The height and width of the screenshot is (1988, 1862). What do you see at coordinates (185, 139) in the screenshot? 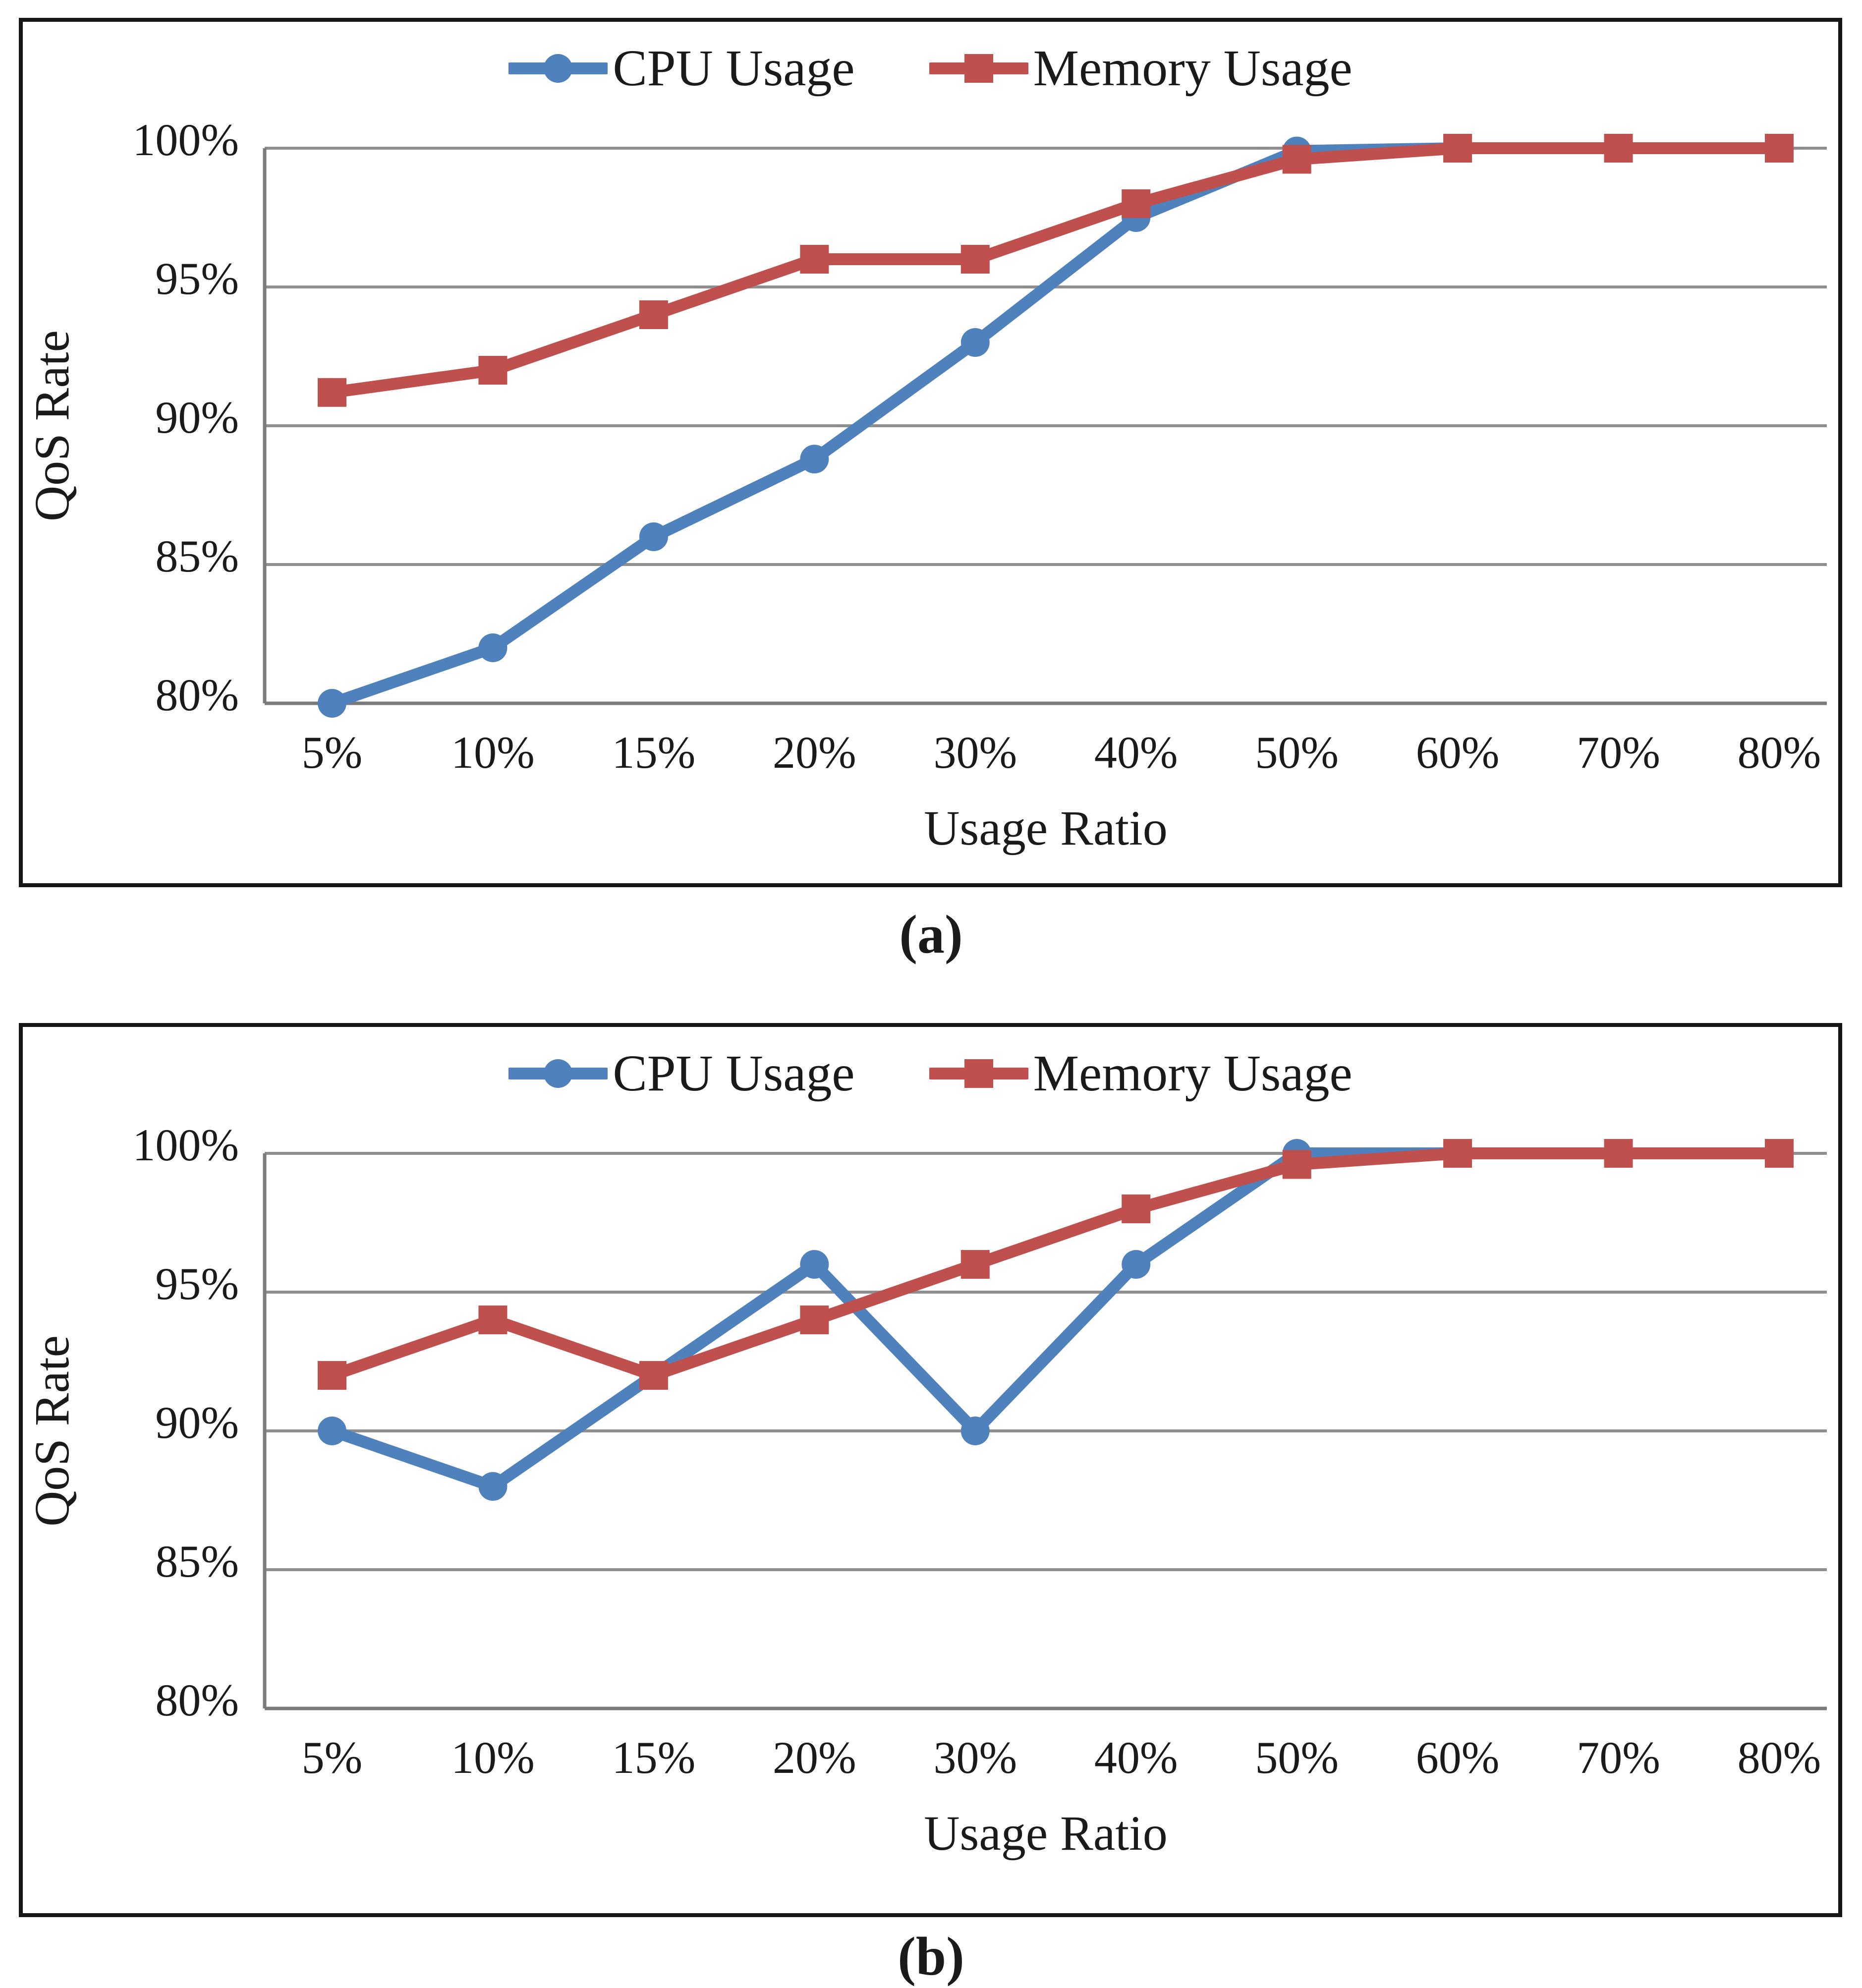
I see `y-tick-label: 100%` at bounding box center [185, 139].